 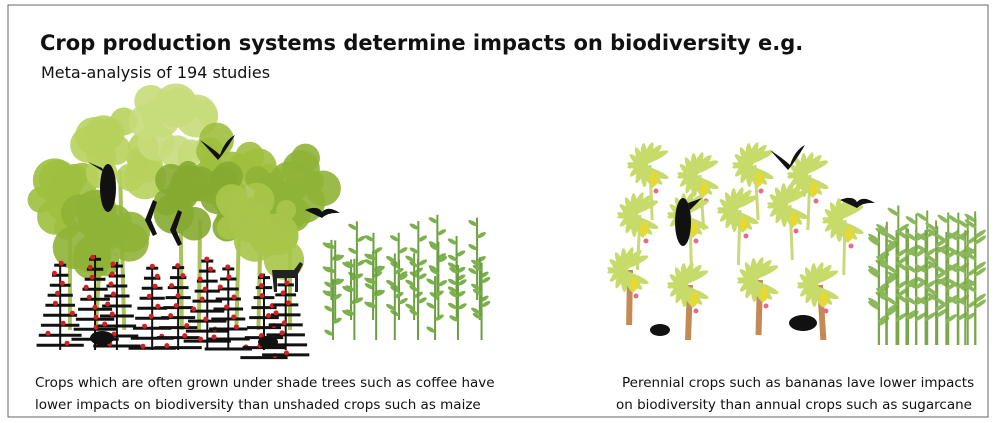 What do you see at coordinates (155, 72) in the screenshot?
I see `subtitle: Meta-analysis of 194 studies` at bounding box center [155, 72].